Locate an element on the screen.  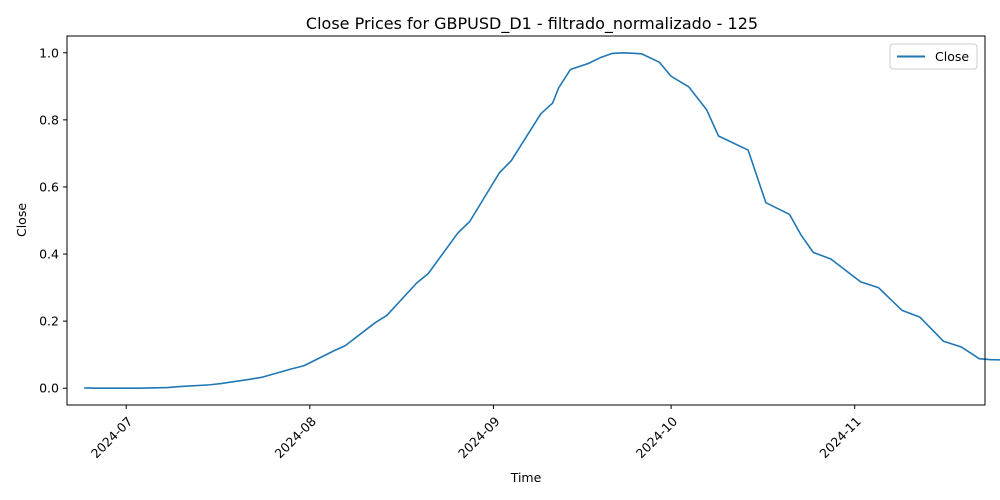
legend-label: Close is located at coordinates (952, 56).